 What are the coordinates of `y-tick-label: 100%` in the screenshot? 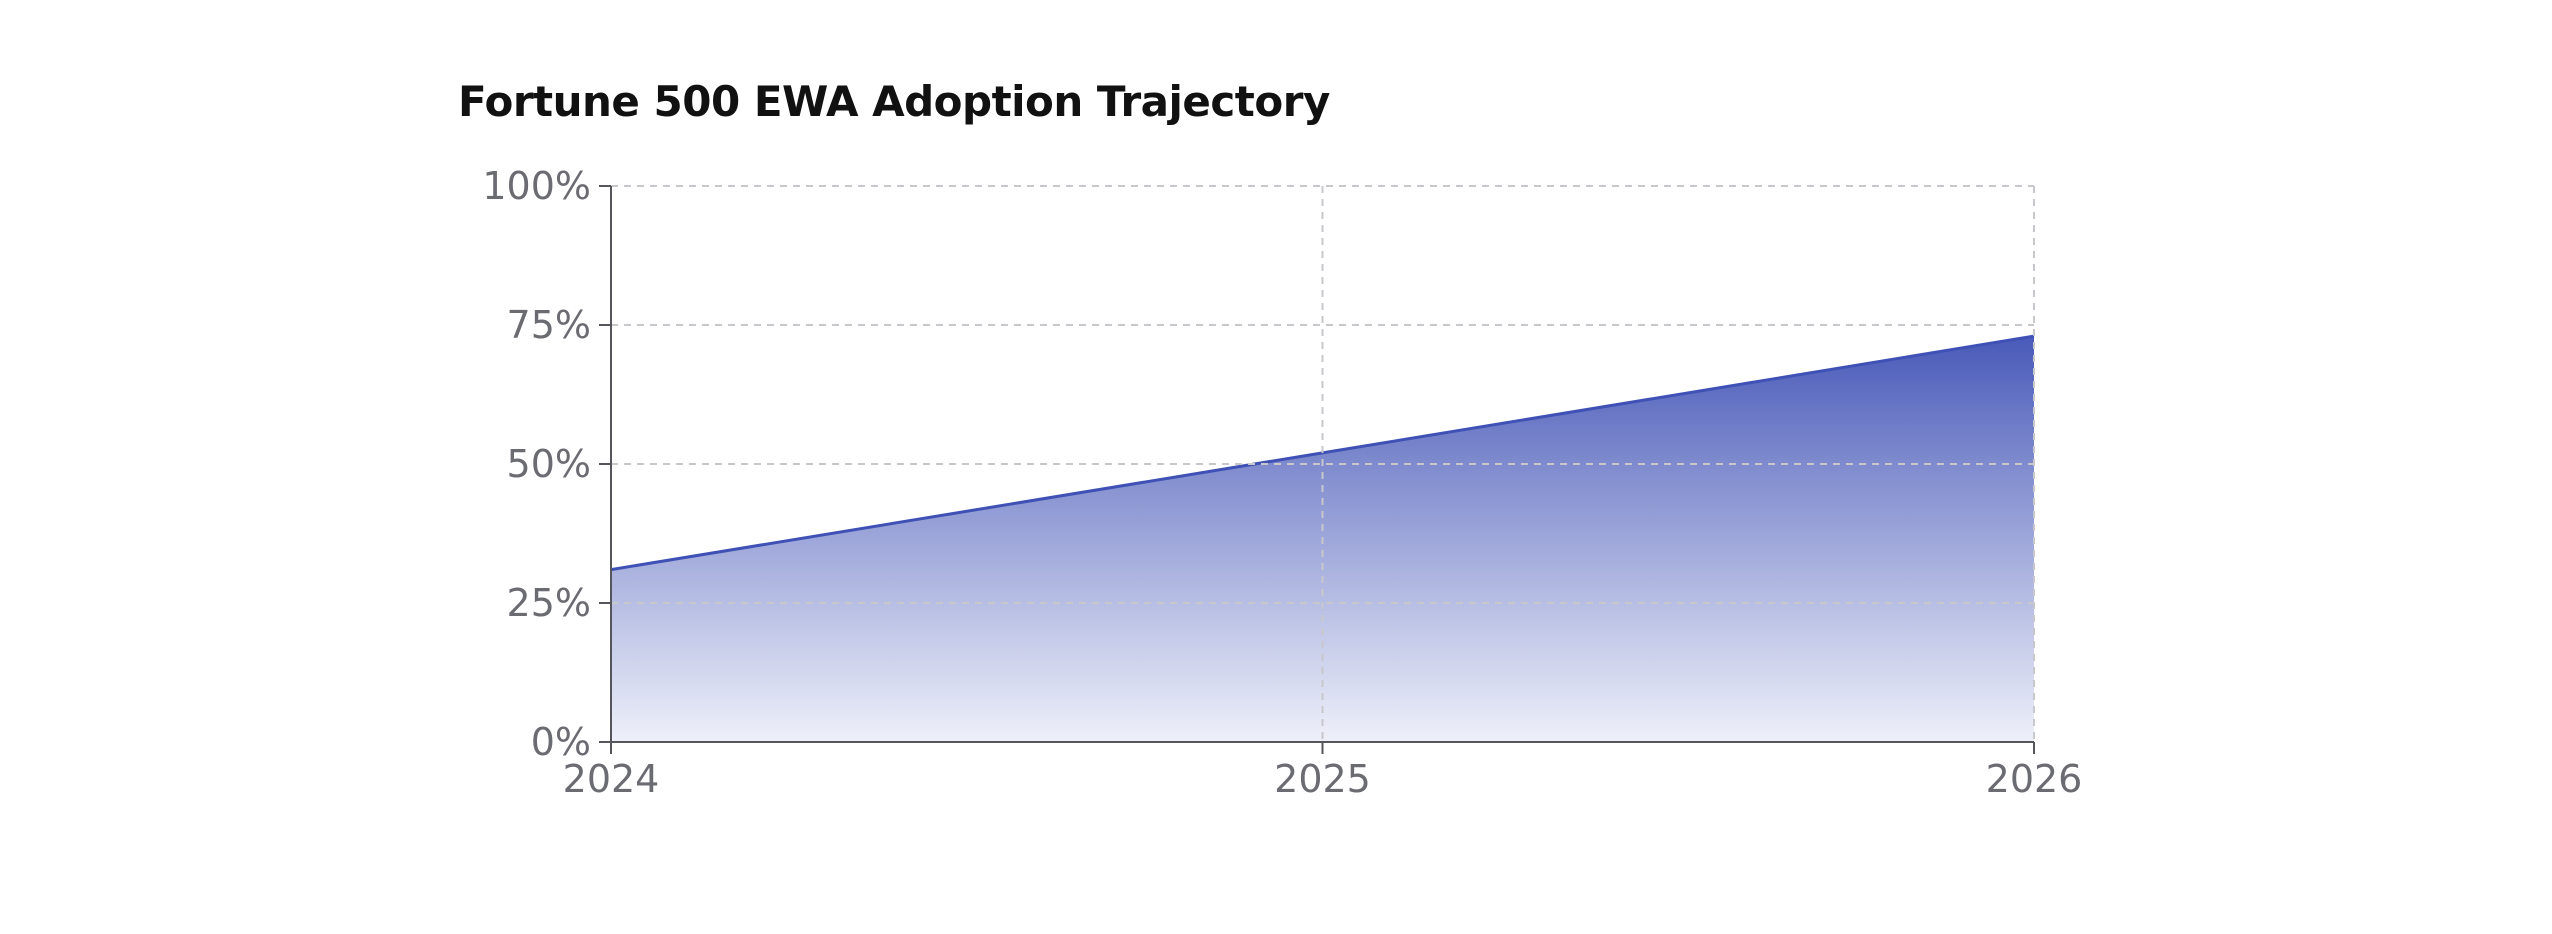 It's located at (536, 186).